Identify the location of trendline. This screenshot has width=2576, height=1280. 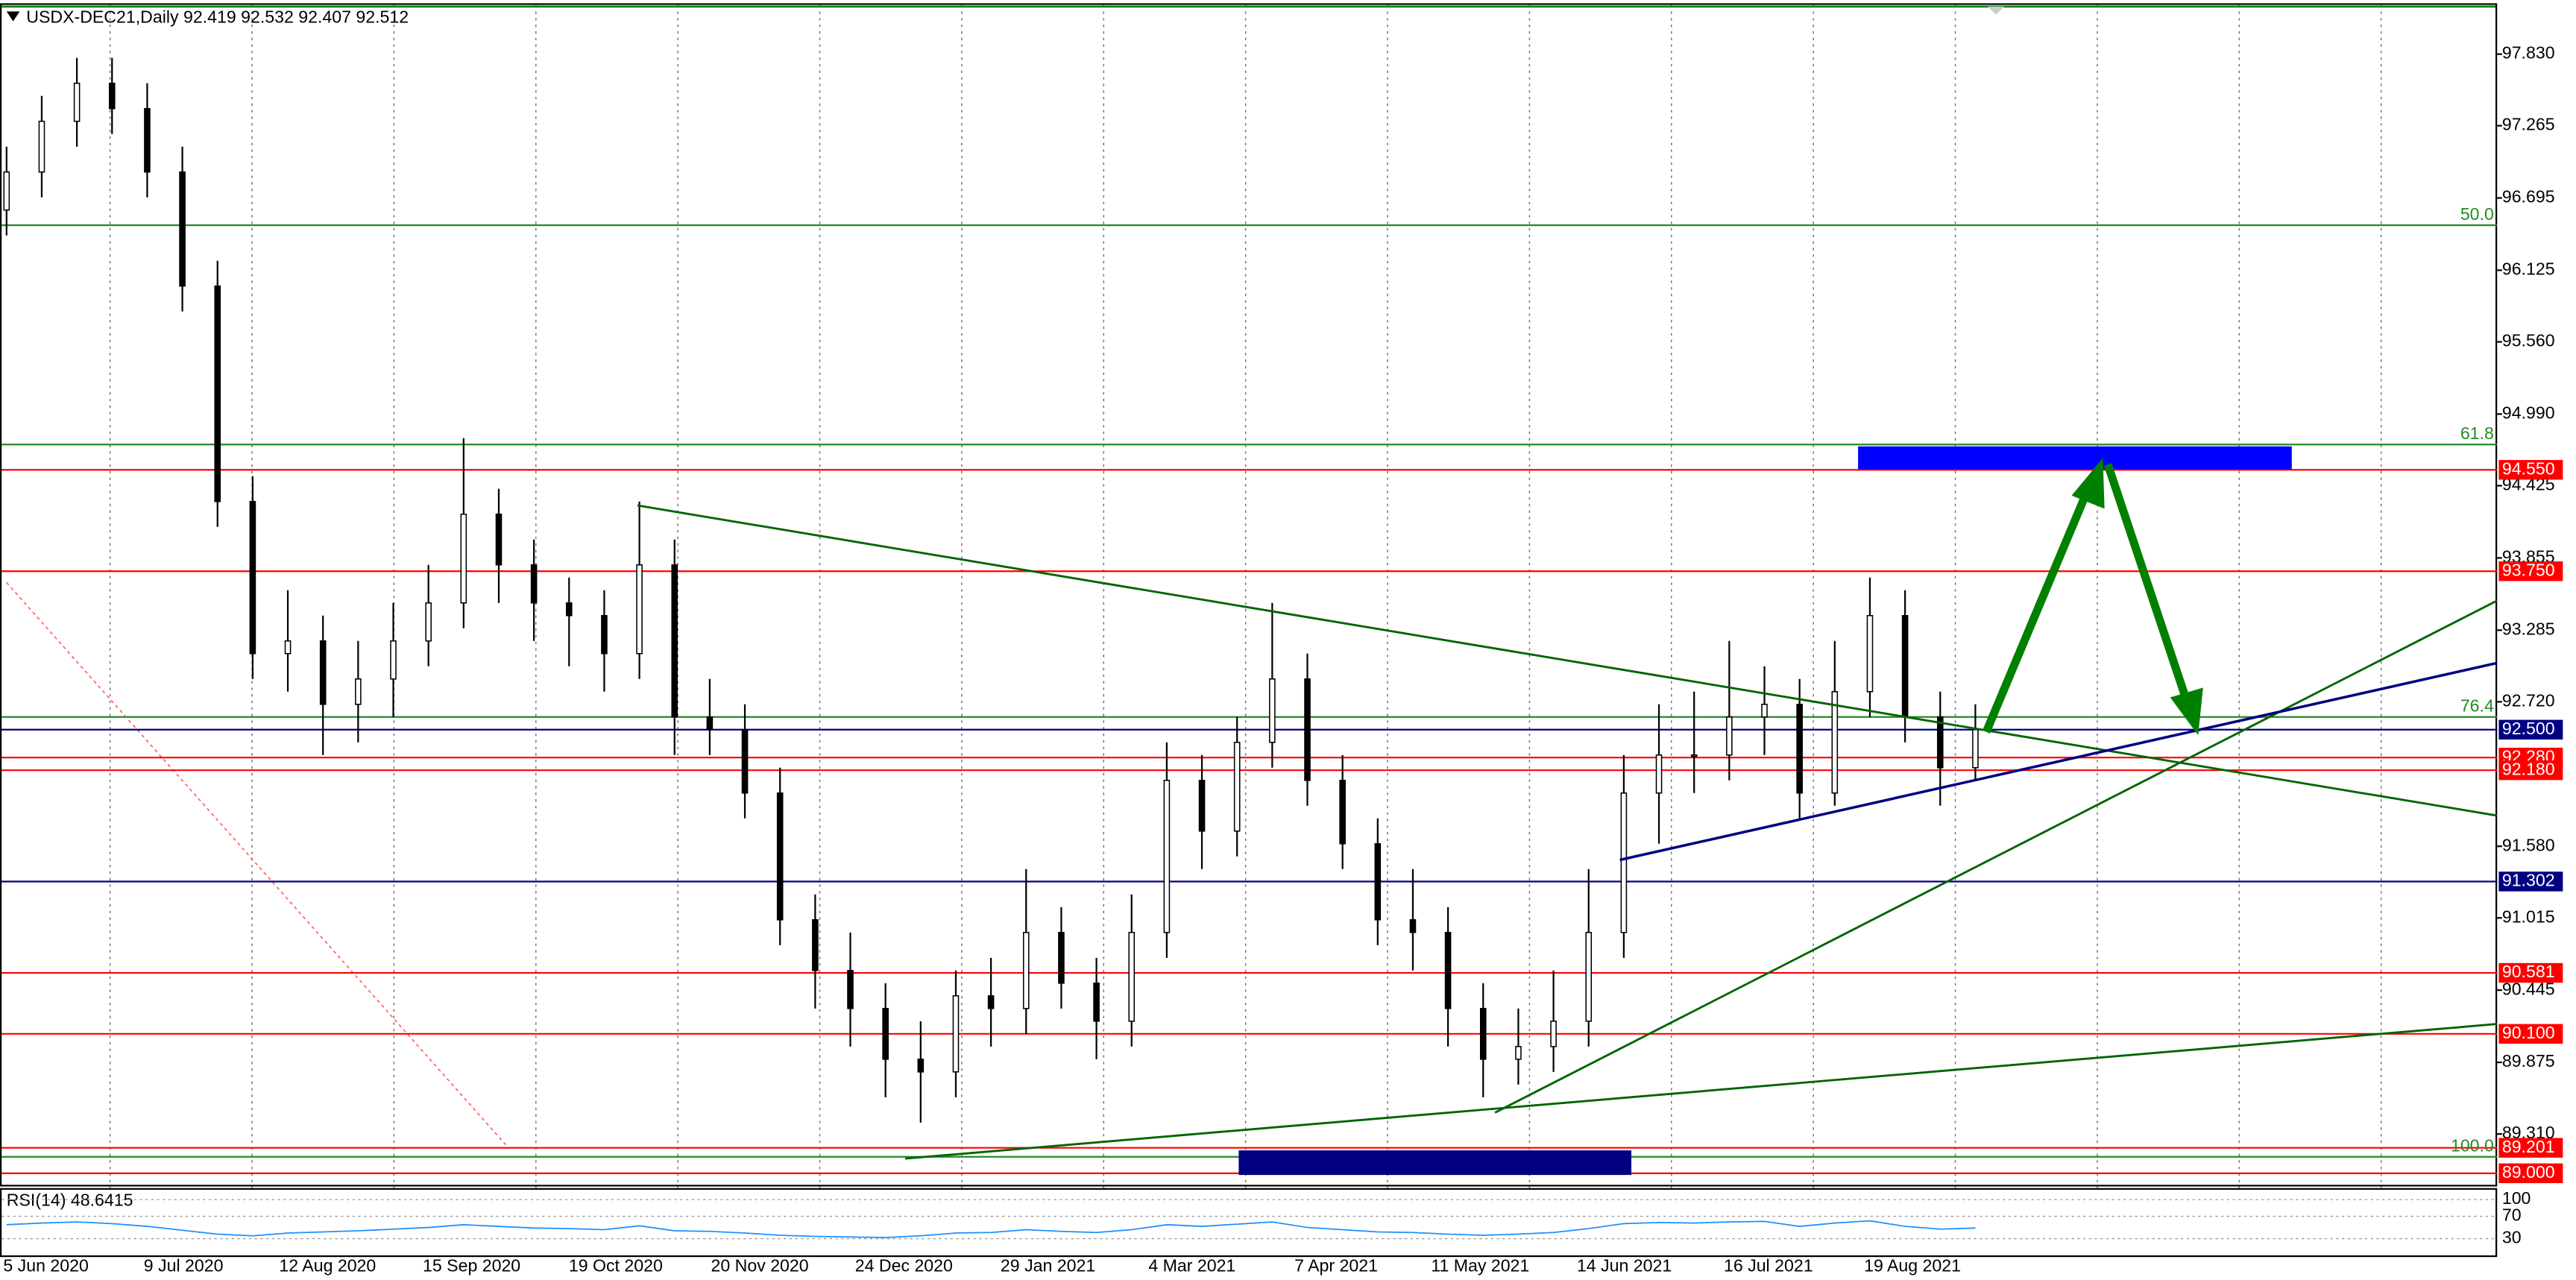
(2058, 761).